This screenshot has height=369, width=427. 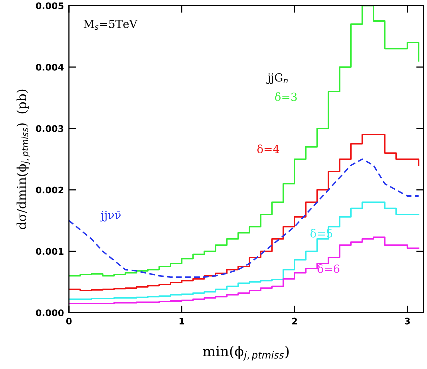 I want to click on y-tick-label: 0.001, so click(x=50, y=252).